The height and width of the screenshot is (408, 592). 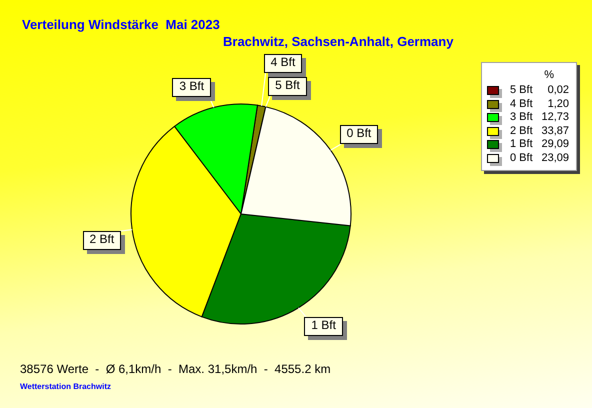 What do you see at coordinates (555, 158) in the screenshot?
I see `data-label: 23,09` at bounding box center [555, 158].